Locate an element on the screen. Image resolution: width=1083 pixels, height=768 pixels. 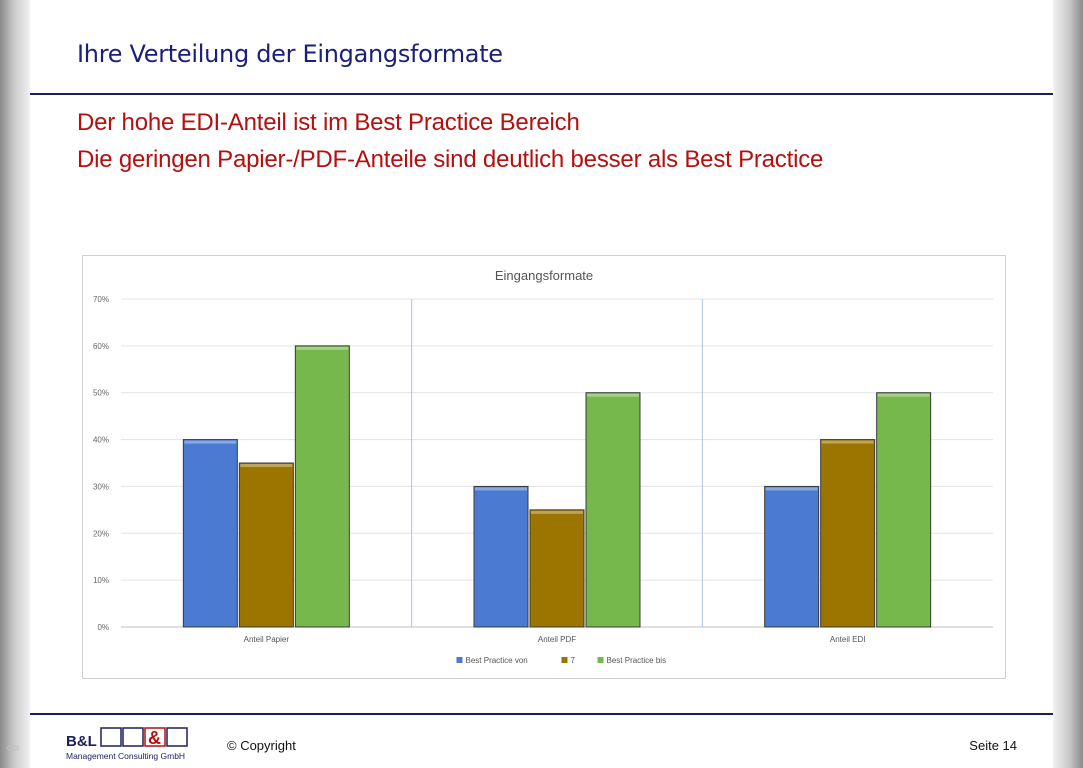
y-tick-label: 40% is located at coordinates (101, 440).